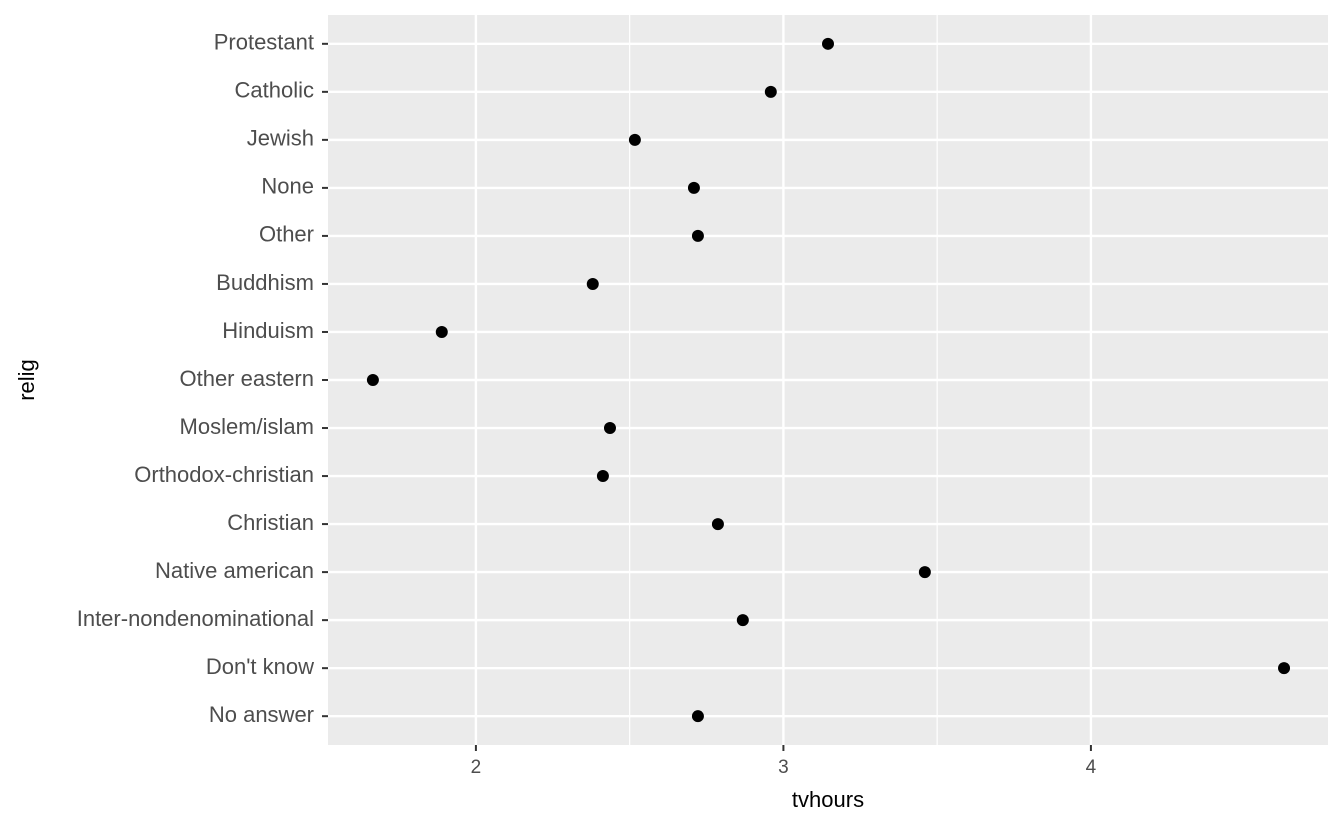  I want to click on y-tick-label: Catholic, so click(274, 90).